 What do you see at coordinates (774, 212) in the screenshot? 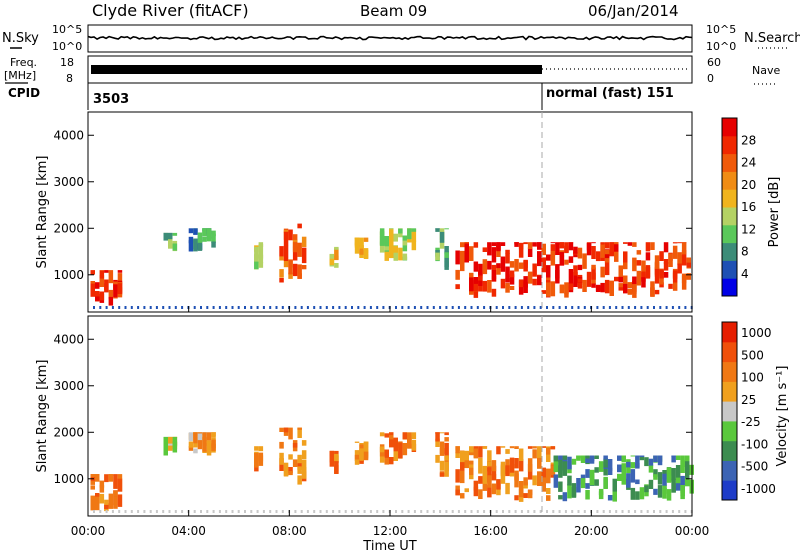
I see `power-colorbar-label: Power [dB]` at bounding box center [774, 212].